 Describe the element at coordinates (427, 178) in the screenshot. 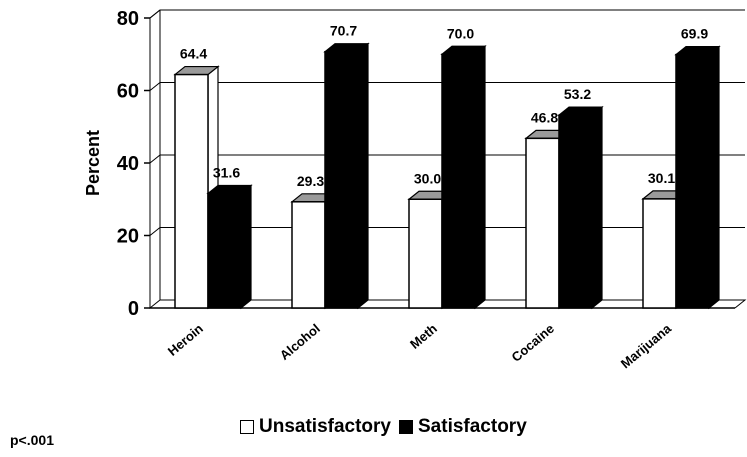

I see `data-label-unsatisfactory-meth: 30.0` at that location.